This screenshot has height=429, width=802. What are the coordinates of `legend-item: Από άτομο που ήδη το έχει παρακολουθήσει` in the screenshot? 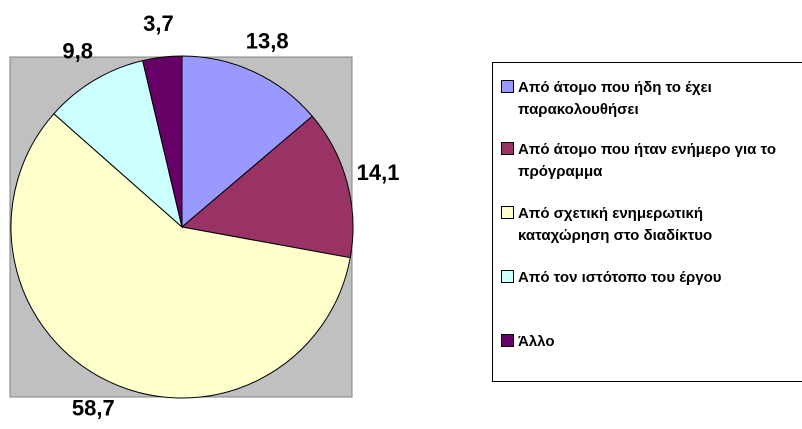 It's located at (651, 99).